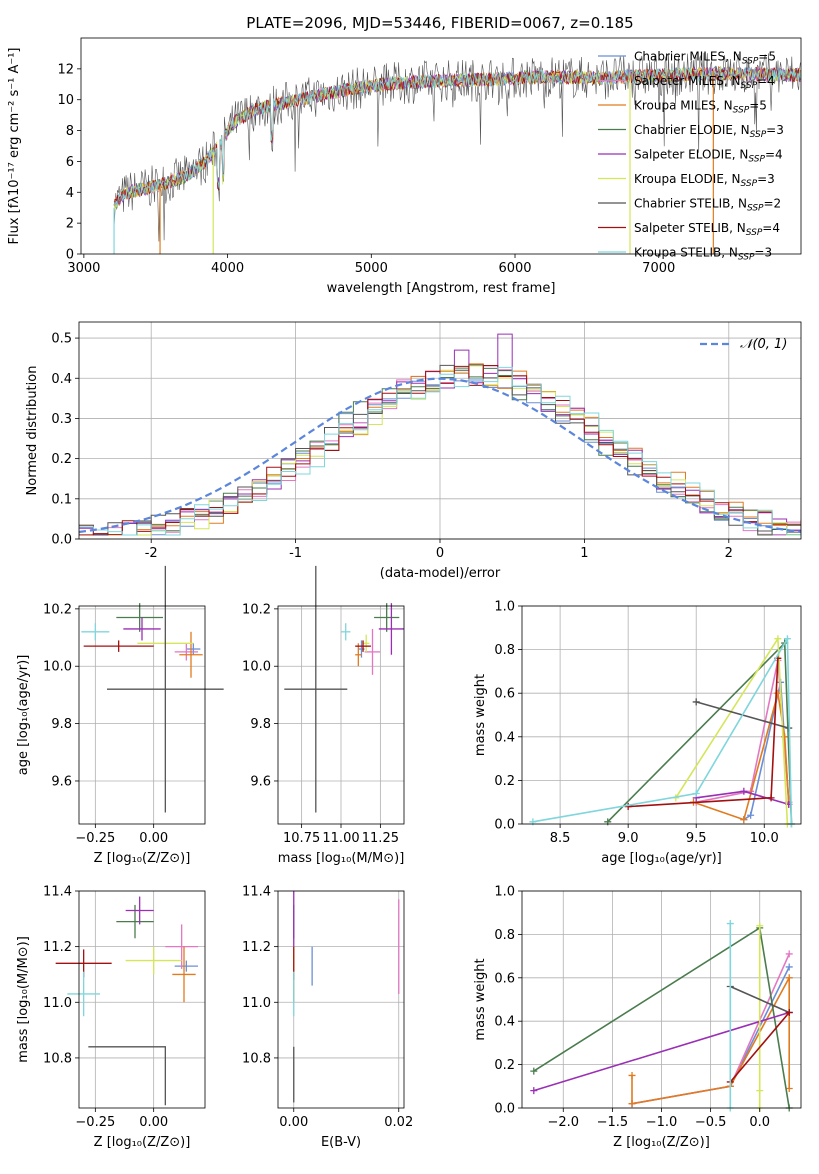 The width and height of the screenshot is (819, 1174). What do you see at coordinates (57, 892) in the screenshot?
I see `y-tick-label: 11.4` at bounding box center [57, 892].